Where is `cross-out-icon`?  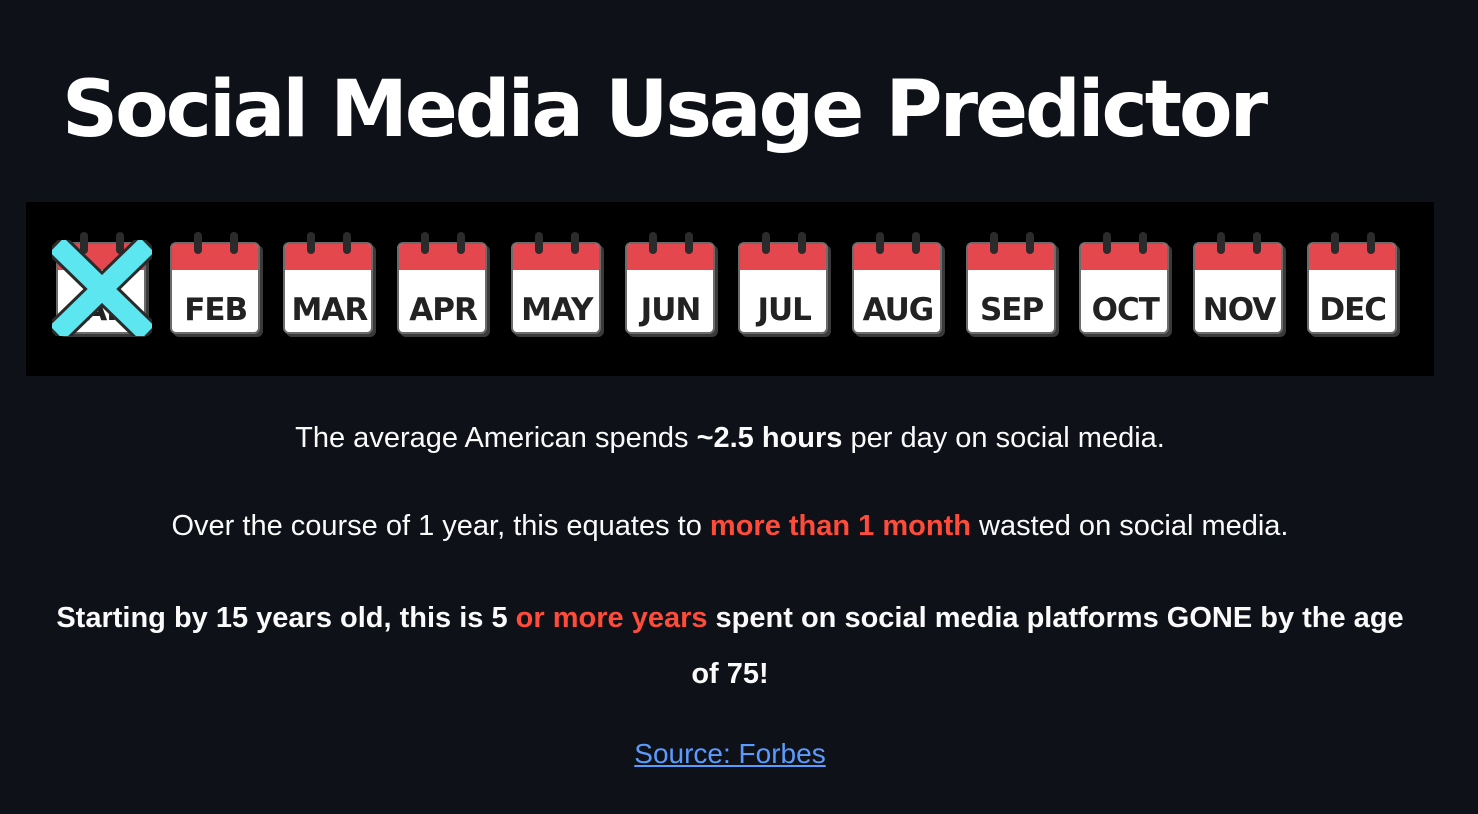
cross-out-icon is located at coordinates (102, 288).